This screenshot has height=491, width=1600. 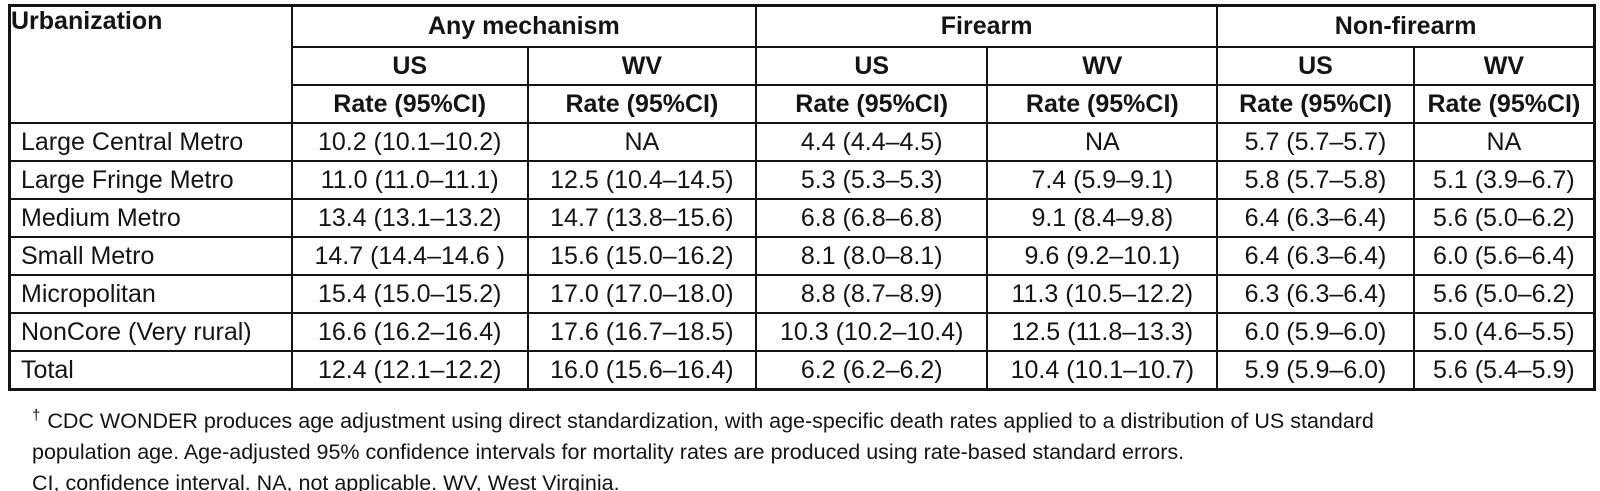 I want to click on row-label: Large Fringe Metro, so click(x=150, y=180).